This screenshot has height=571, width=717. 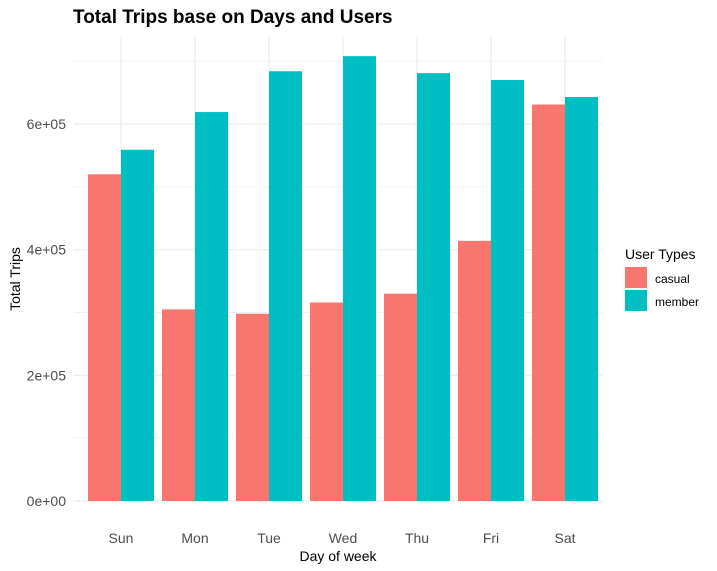 I want to click on legend: User Types casual member, so click(x=662, y=278).